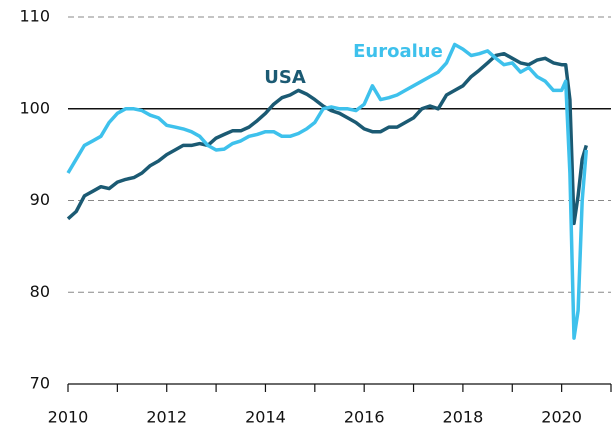 Image resolution: width=616 pixels, height=436 pixels. Describe the element at coordinates (34, 107) in the screenshot. I see `y-tick-label: 100` at that location.